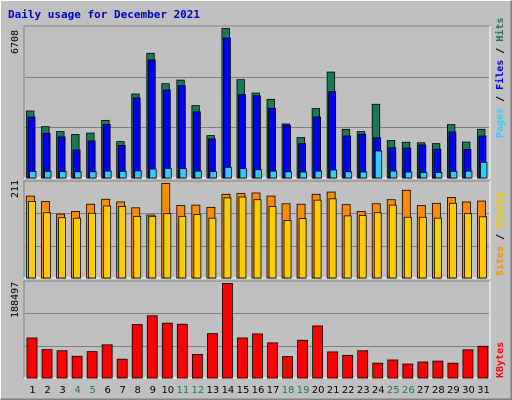 Image resolution: width=512 pixels, height=400 pixels. Describe the element at coordinates (500, 237) in the screenshot. I see `legend-sep-3: /` at that location.